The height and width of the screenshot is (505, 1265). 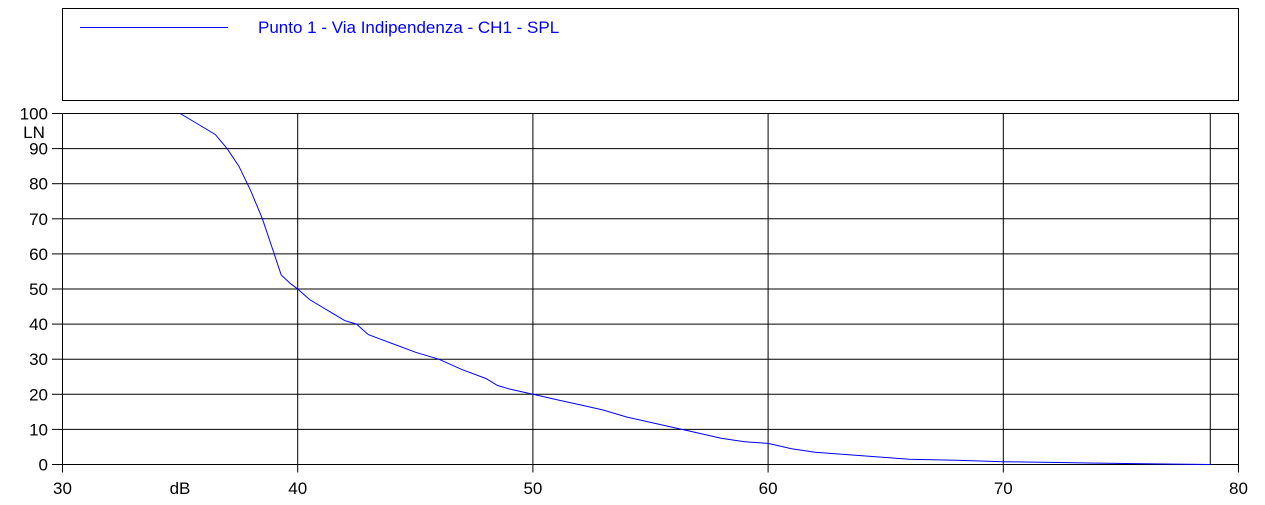 I want to click on x-axis-label: dB, so click(x=180, y=488).